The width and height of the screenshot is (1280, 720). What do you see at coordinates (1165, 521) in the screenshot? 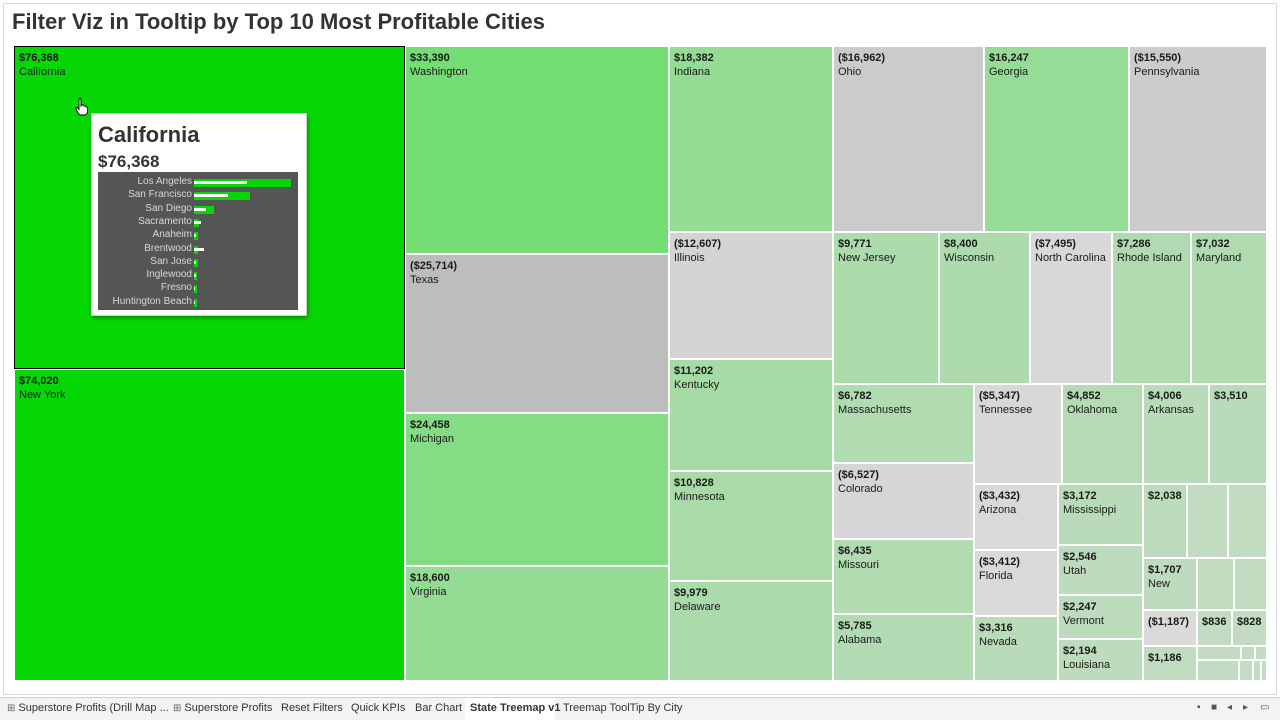
I see `treemap-cell-unnamed-2038: $2,038` at bounding box center [1165, 521].